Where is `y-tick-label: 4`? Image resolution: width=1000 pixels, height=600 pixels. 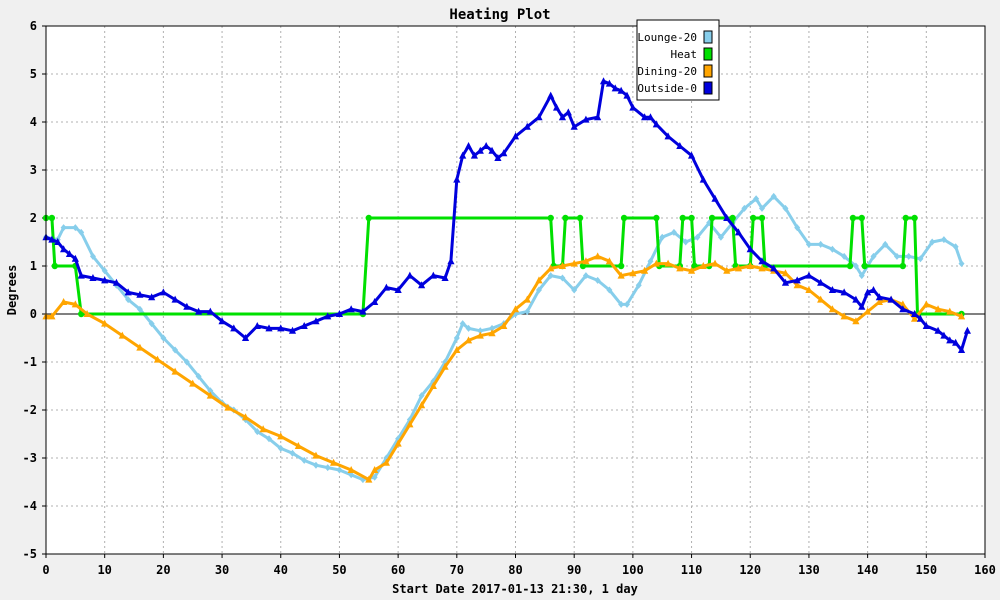 y-tick-label: 4 is located at coordinates (33, 122).